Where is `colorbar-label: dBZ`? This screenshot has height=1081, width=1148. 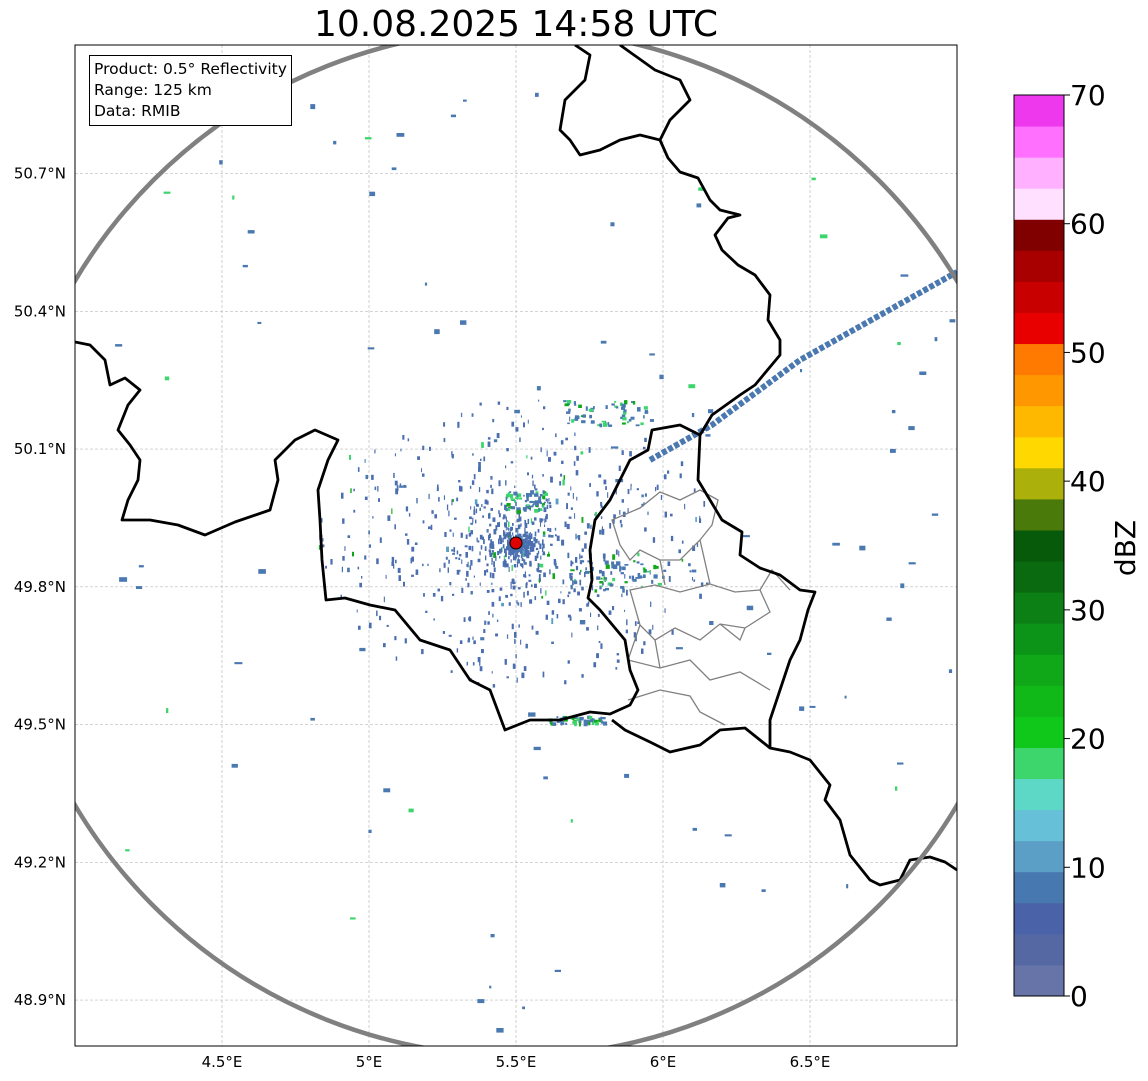
colorbar-label: dBZ is located at coordinates (1125, 548).